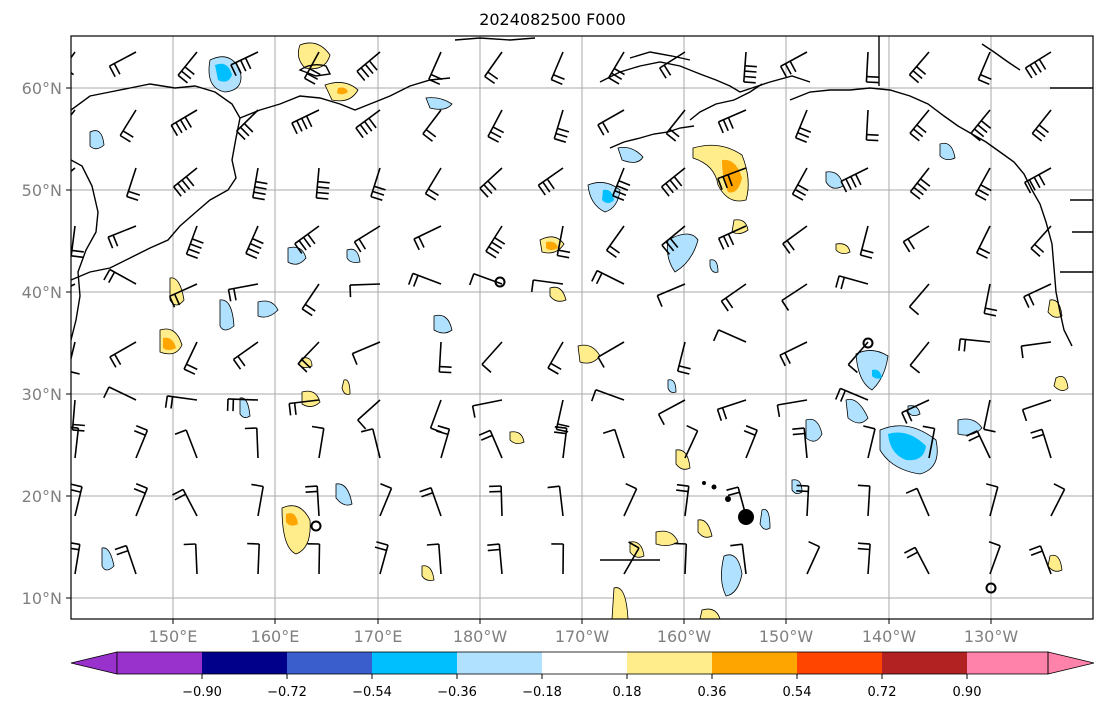 This screenshot has height=712, width=1105. I want to click on lon-label-160w: 160°W, so click(684, 636).